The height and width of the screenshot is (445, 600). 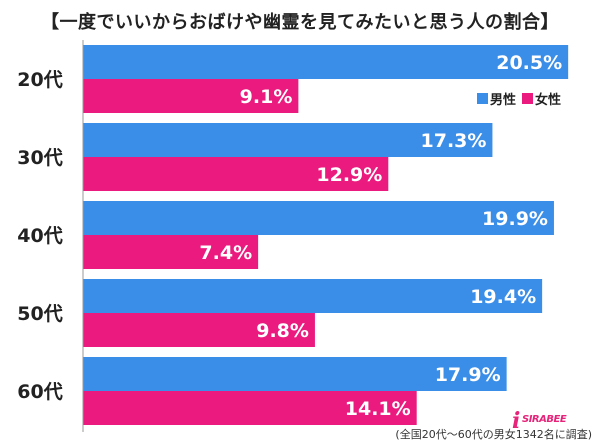 What do you see at coordinates (515, 219) in the screenshot?
I see `value-label-male: 19.9%` at bounding box center [515, 219].